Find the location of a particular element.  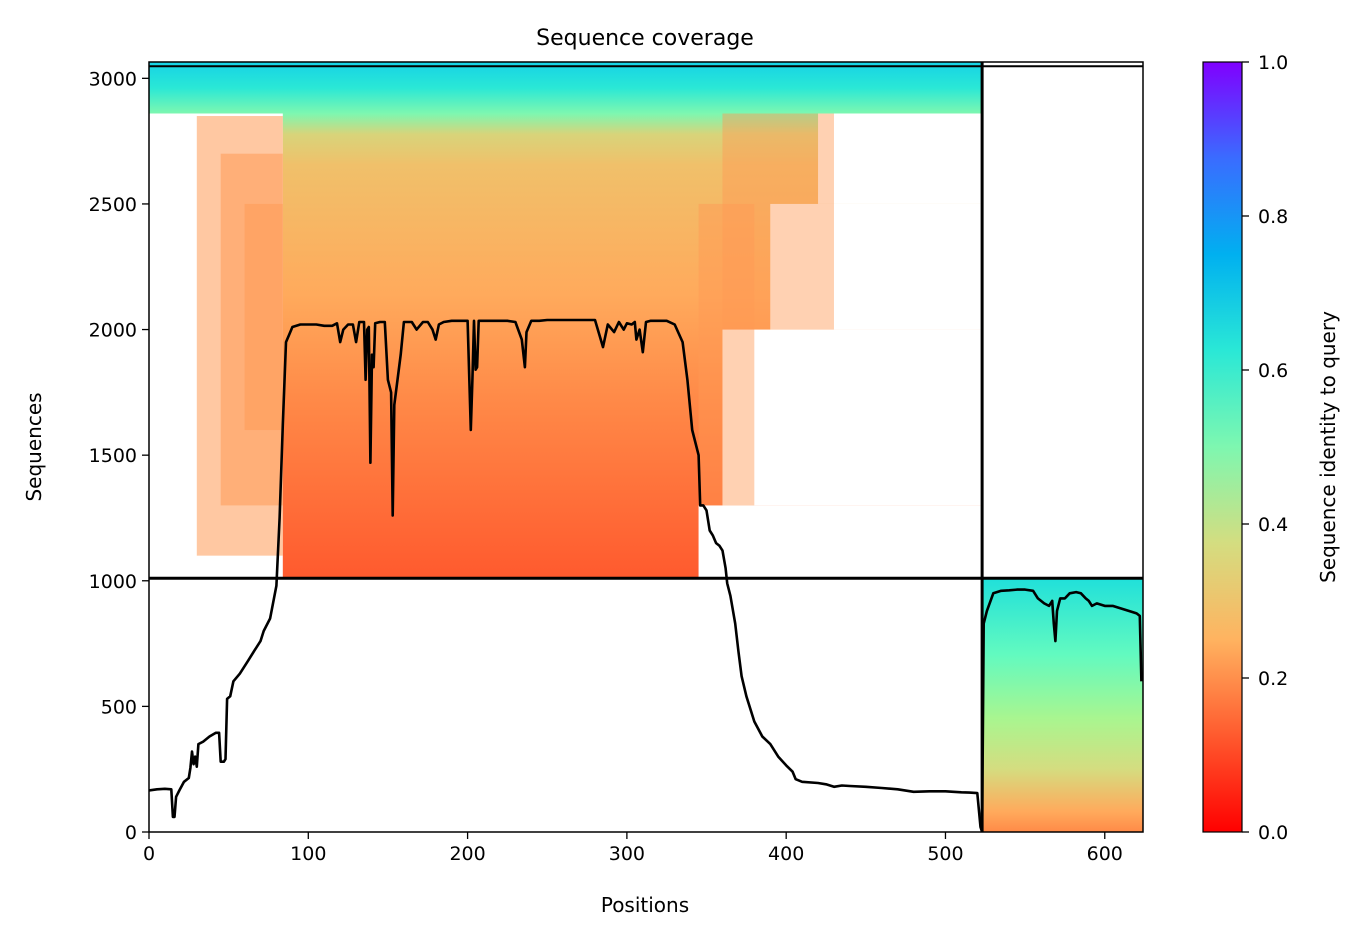

y-axis-label: Sequences is located at coordinates (34, 446).